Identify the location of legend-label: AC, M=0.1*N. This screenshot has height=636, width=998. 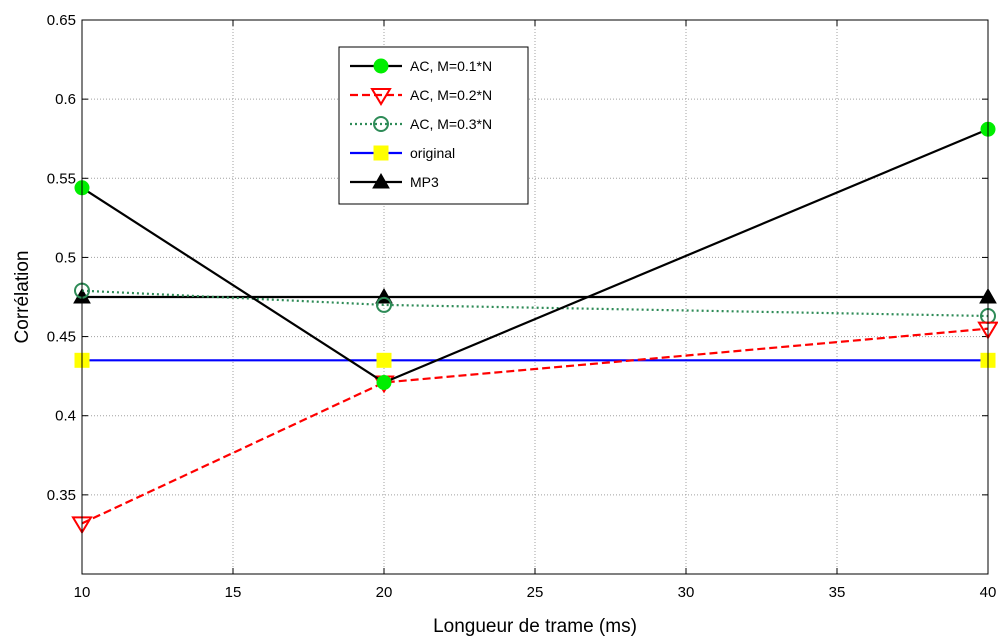
(451, 66).